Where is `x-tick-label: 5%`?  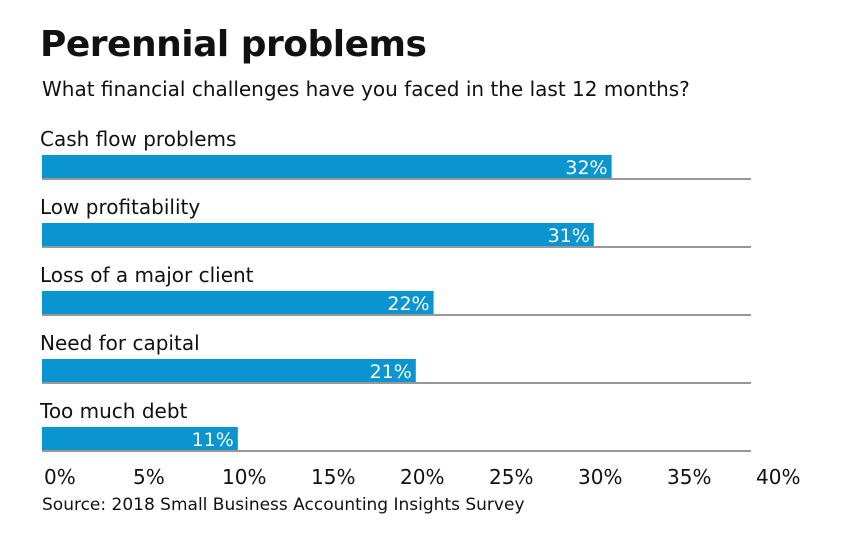 x-tick-label: 5% is located at coordinates (149, 477).